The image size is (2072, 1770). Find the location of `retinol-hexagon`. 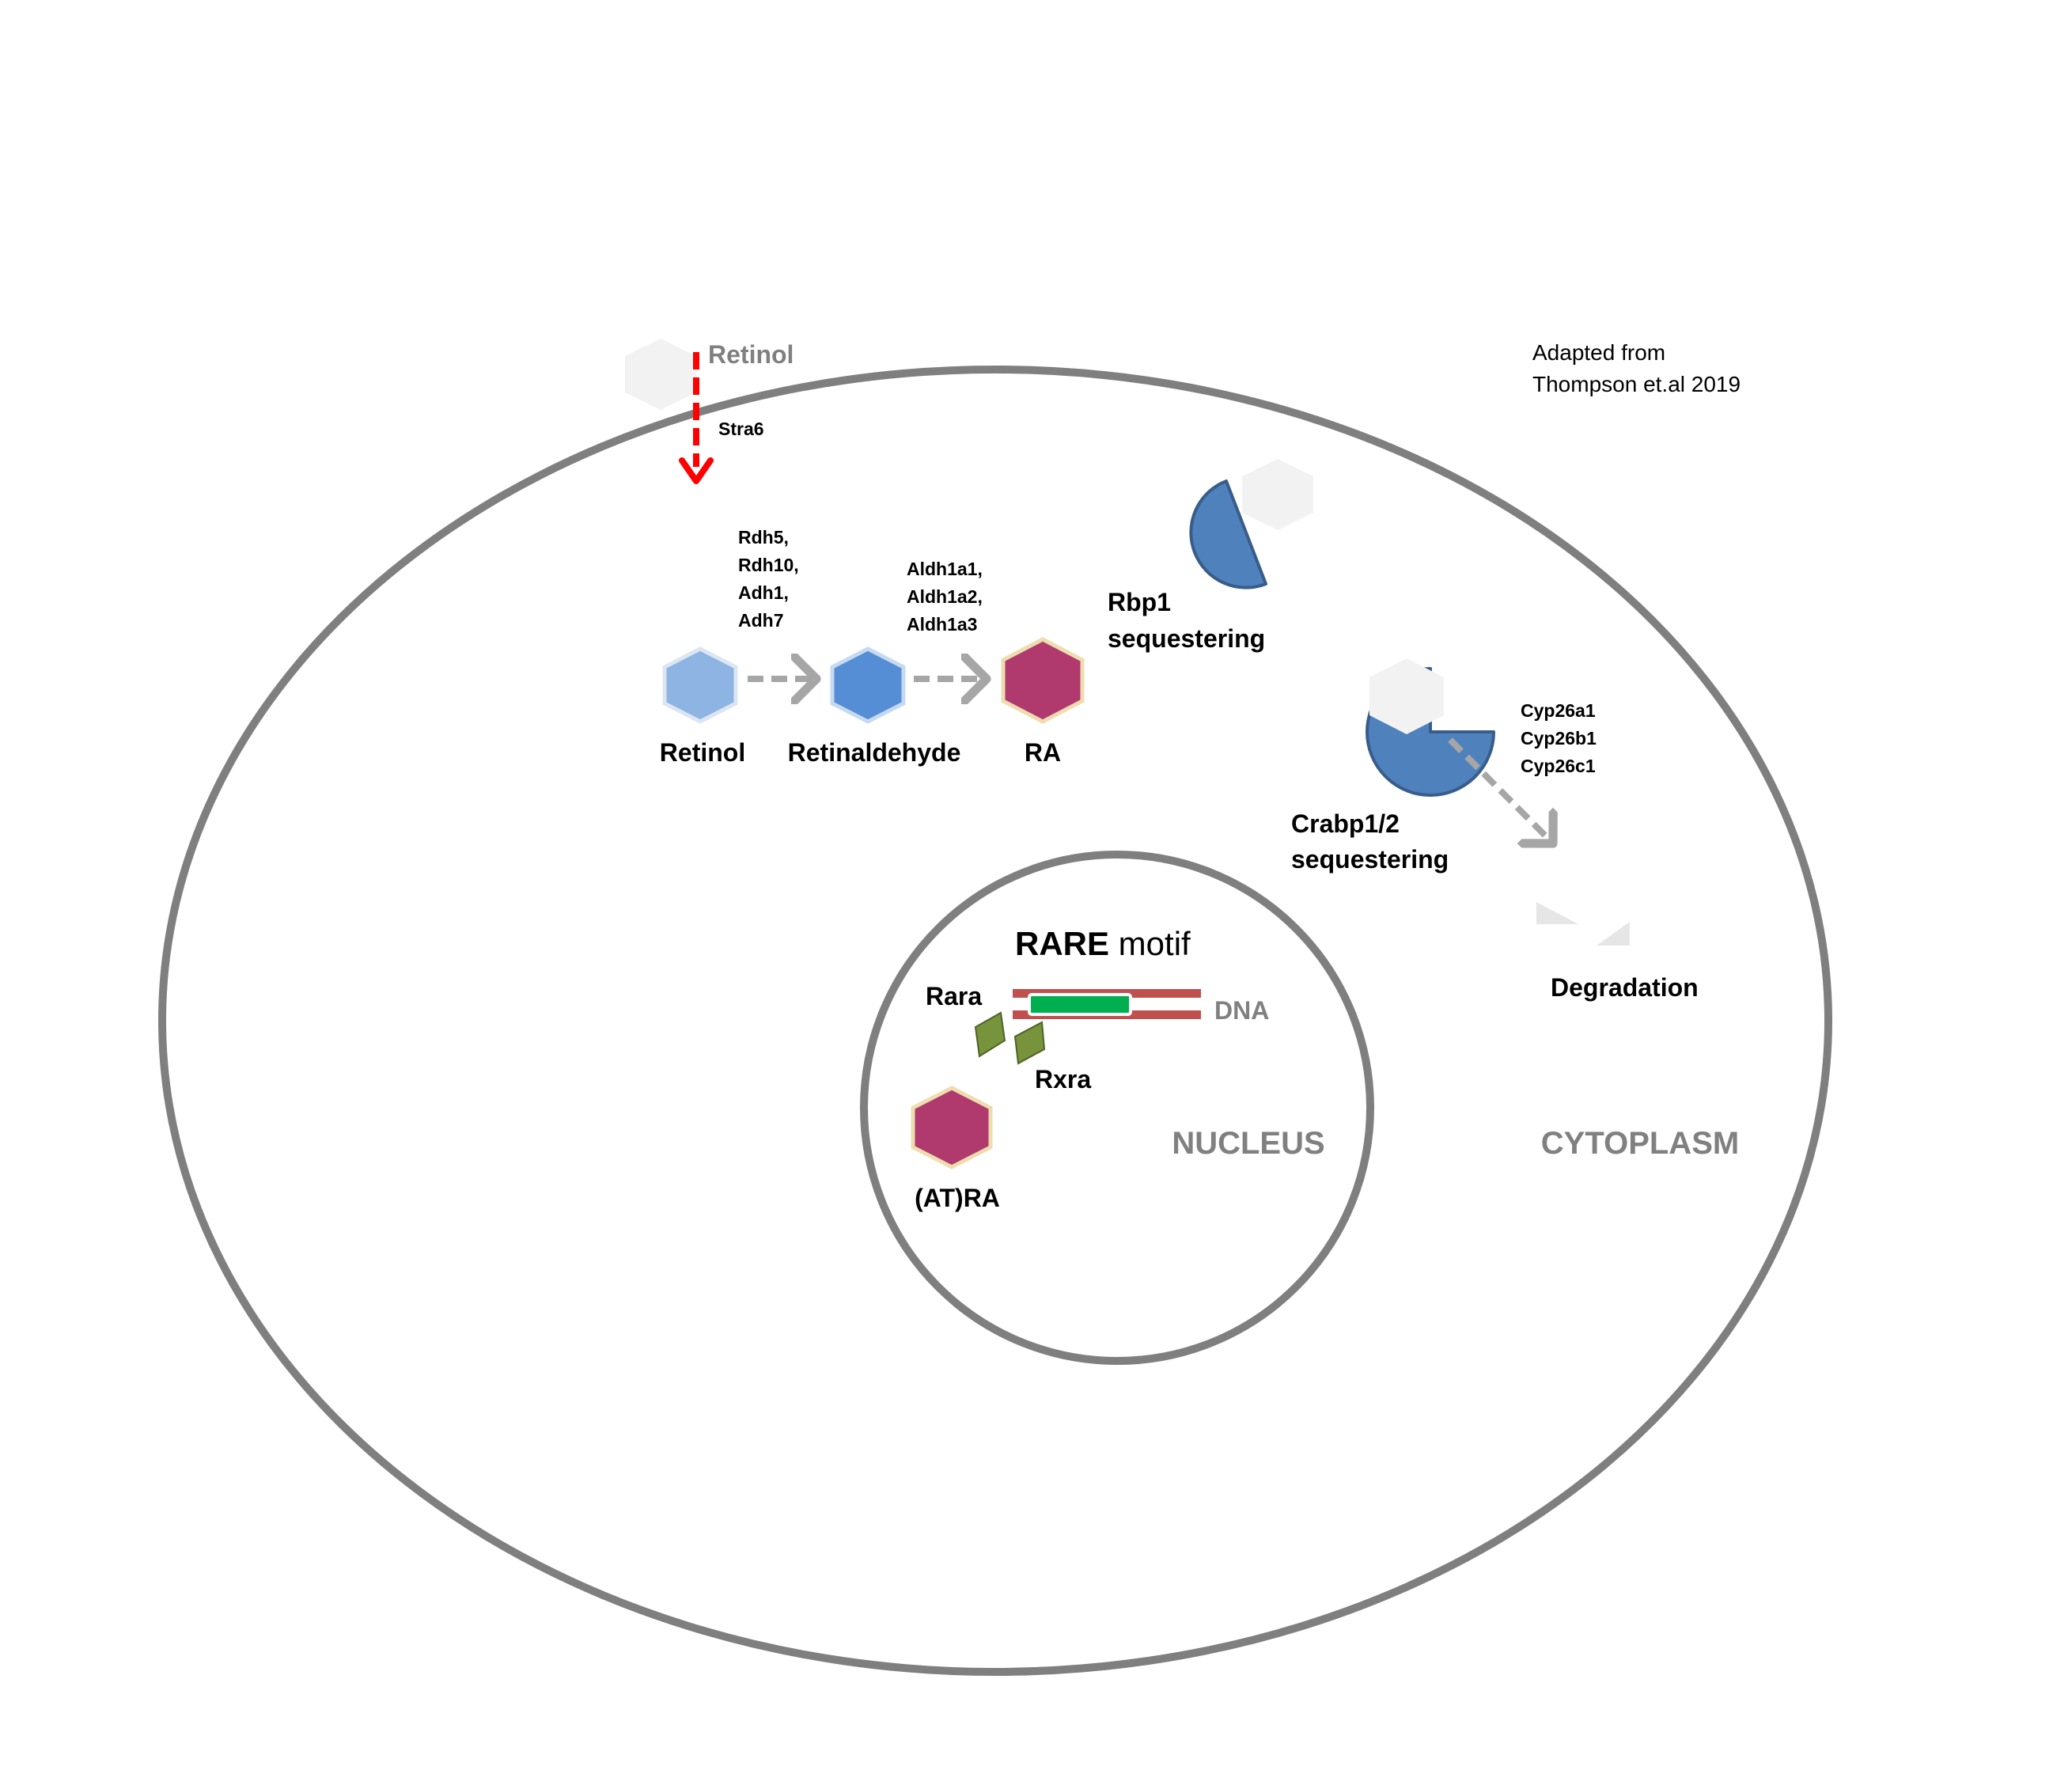

retinol-hexagon is located at coordinates (700, 685).